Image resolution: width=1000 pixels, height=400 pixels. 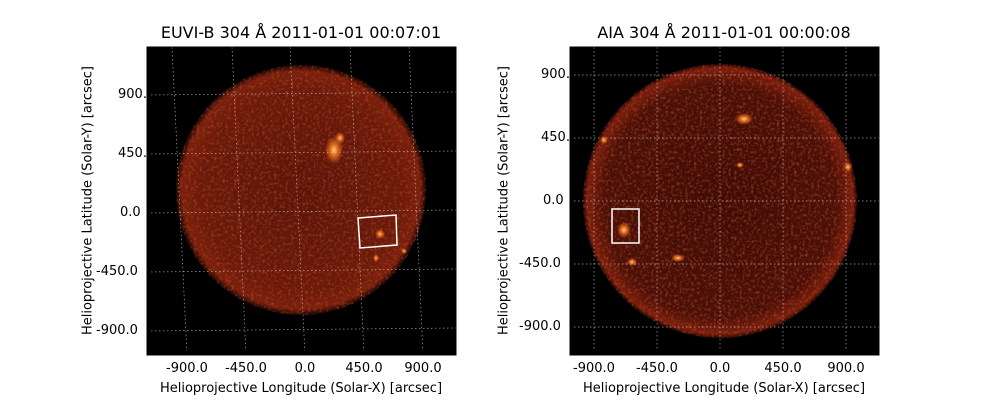 What do you see at coordinates (724, 32) in the screenshot?
I see `panel-title: AIA 304 Å 2011-01-01 00:00:08` at bounding box center [724, 32].